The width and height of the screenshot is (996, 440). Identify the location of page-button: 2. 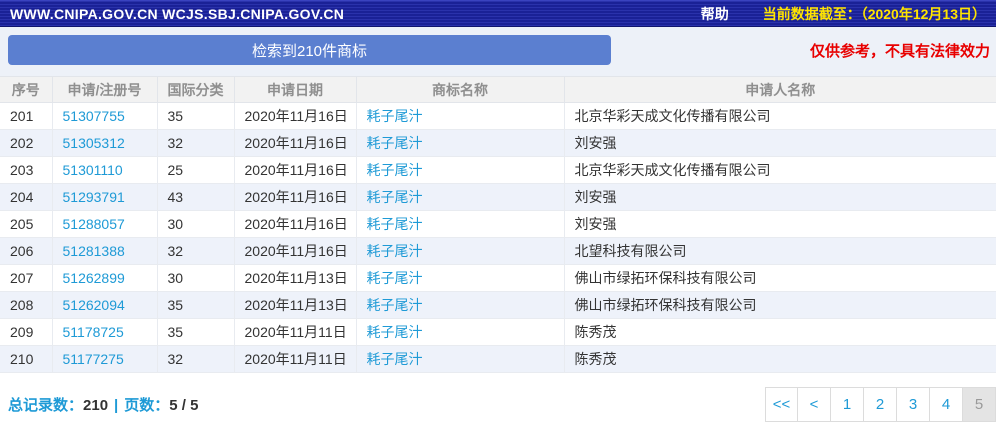
(880, 404).